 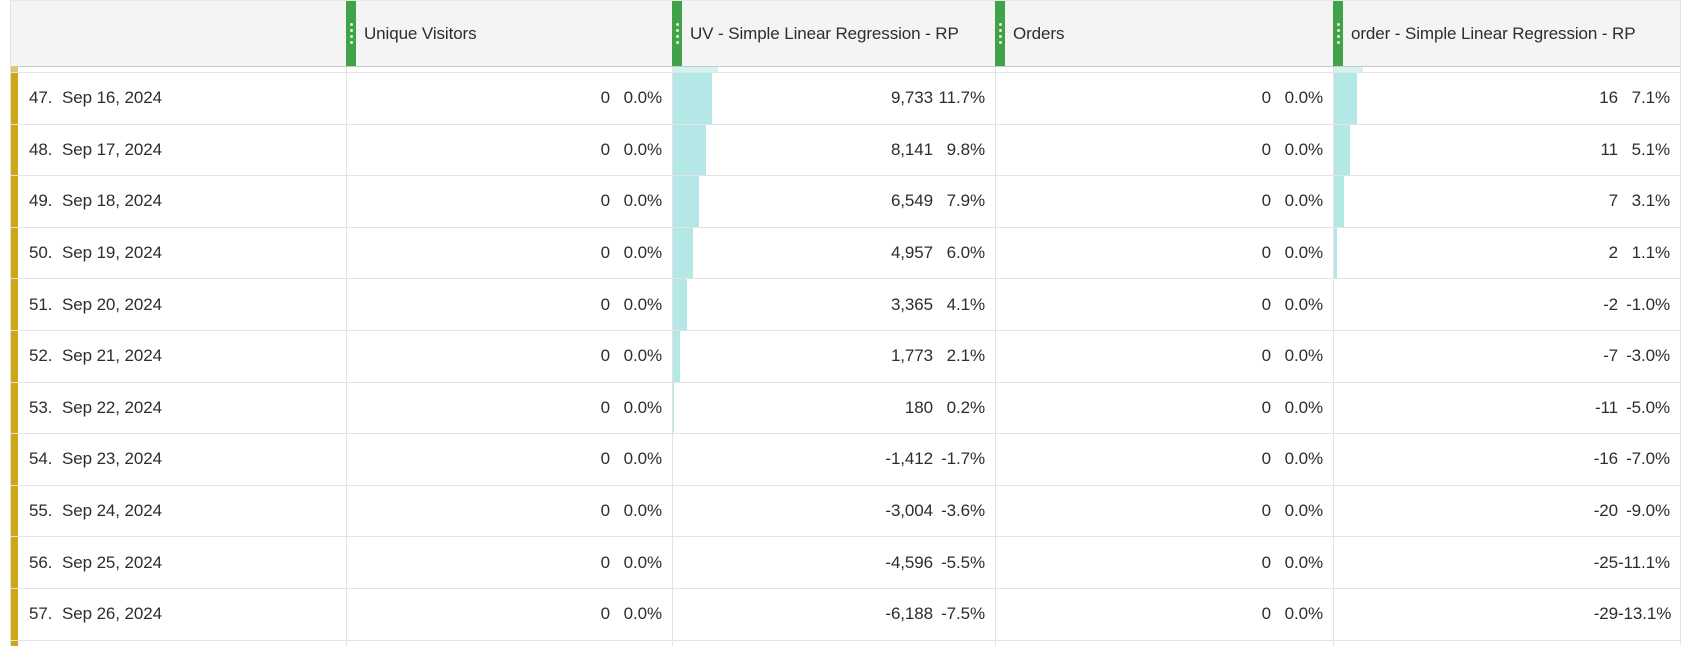 I want to click on metric-cell, so click(x=833, y=69).